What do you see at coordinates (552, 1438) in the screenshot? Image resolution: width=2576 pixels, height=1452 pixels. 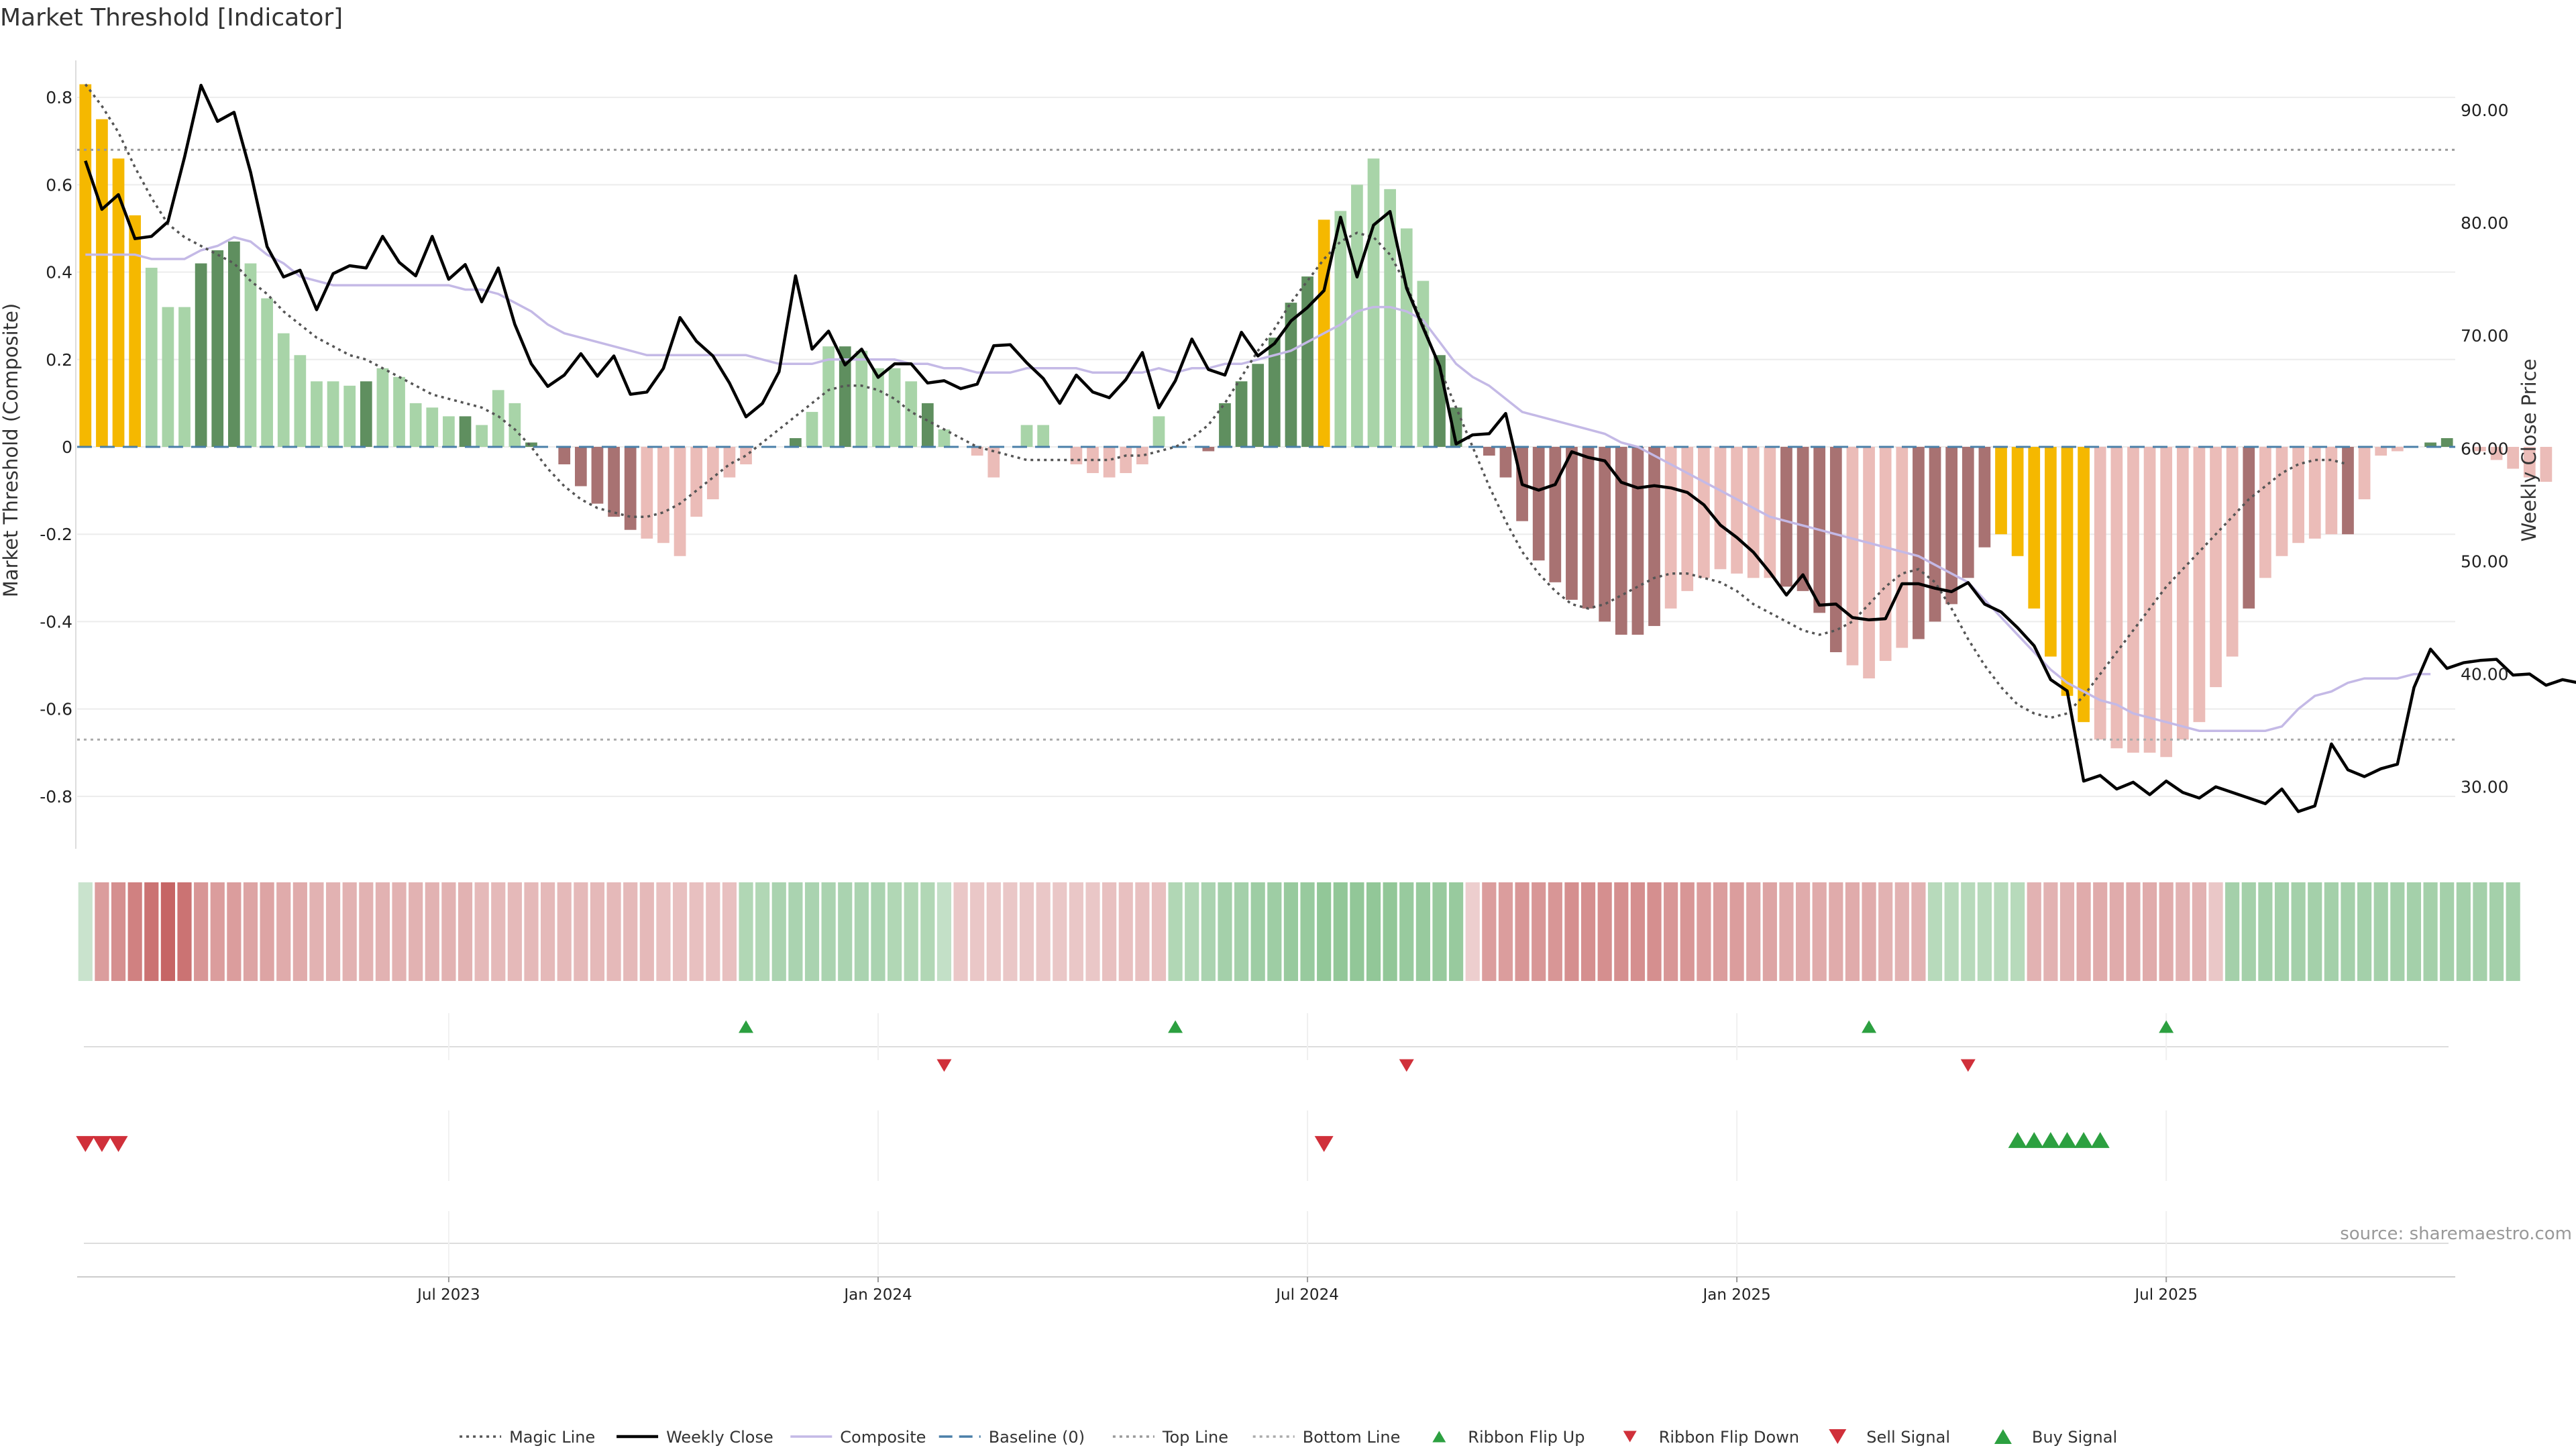 I see `legend-label: Magic Line` at bounding box center [552, 1438].